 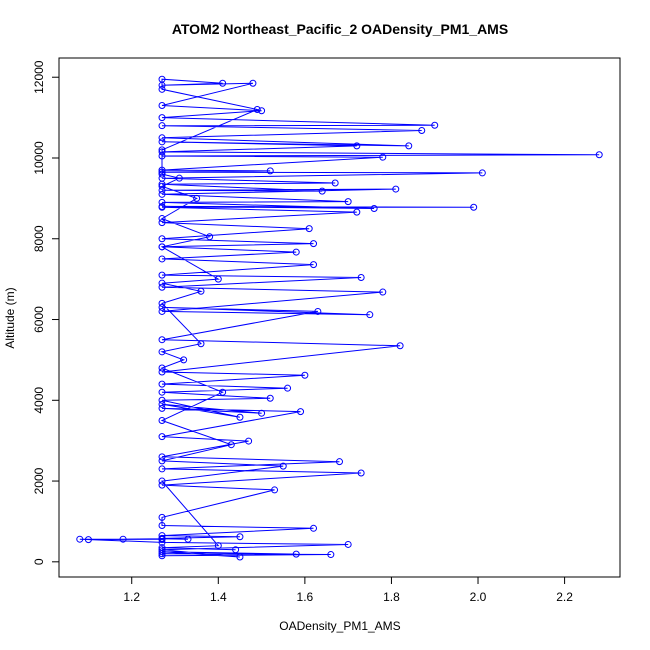 I want to click on x-tick-label: 1.8, so click(x=391, y=597).